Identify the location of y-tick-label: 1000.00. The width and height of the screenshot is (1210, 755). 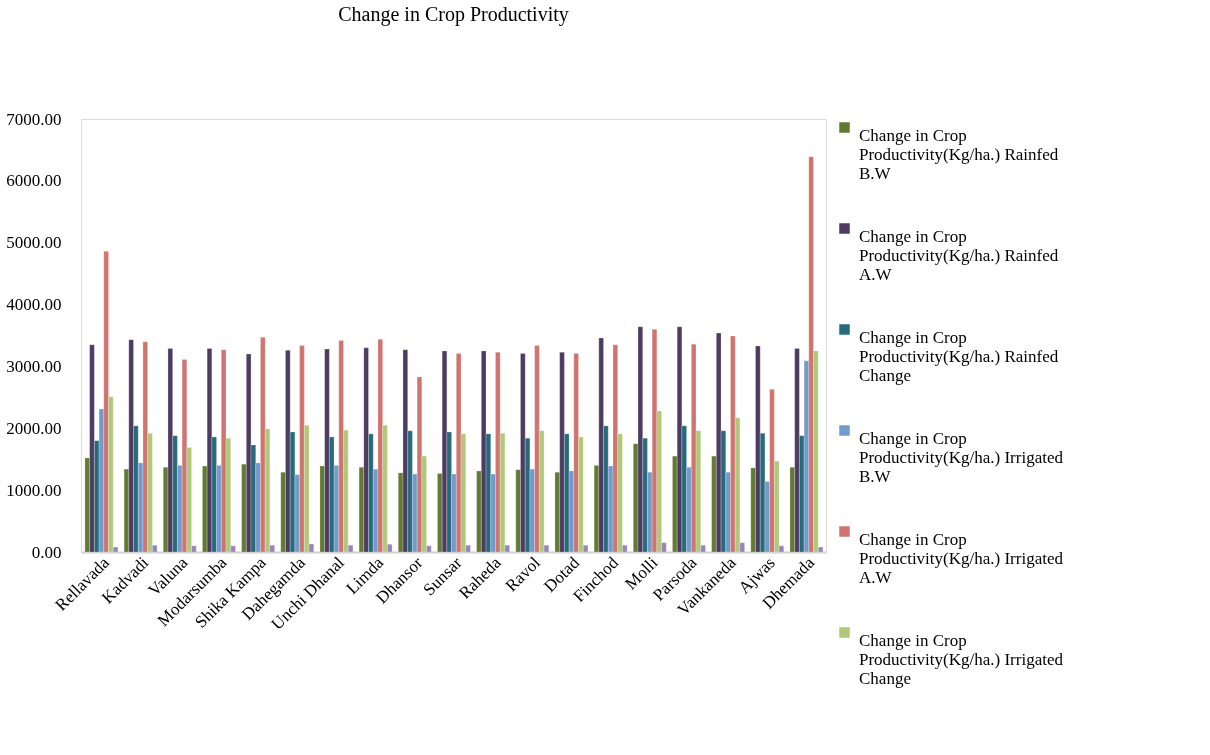
(34, 490).